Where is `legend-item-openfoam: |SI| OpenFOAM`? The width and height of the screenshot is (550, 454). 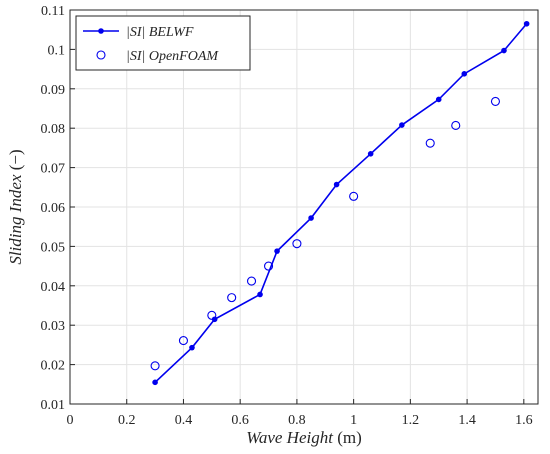
legend-item-openfoam: |SI| OpenFOAM is located at coordinates (157, 56).